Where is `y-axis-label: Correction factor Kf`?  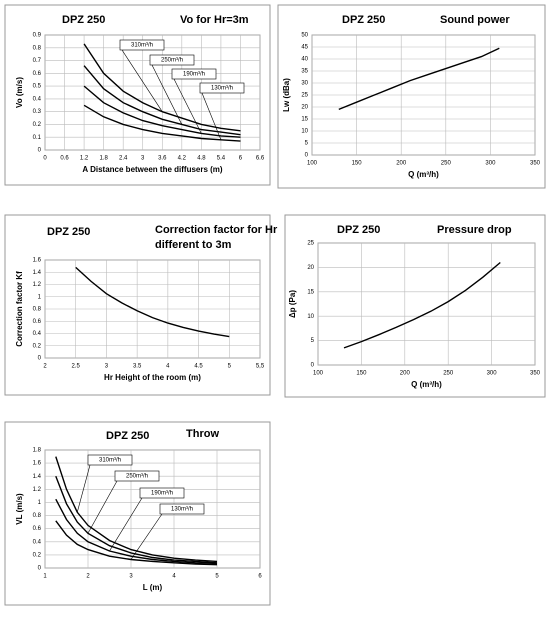
y-axis-label: Correction factor Kf is located at coordinates (19, 309).